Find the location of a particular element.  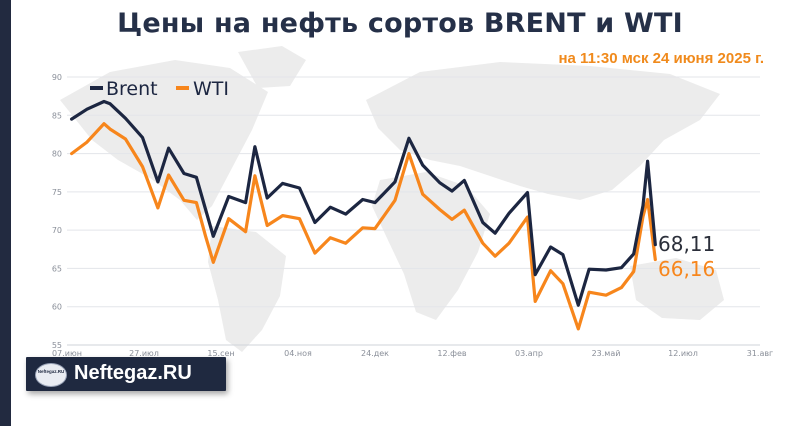

x-tick-label: 15.сен is located at coordinates (220, 353).